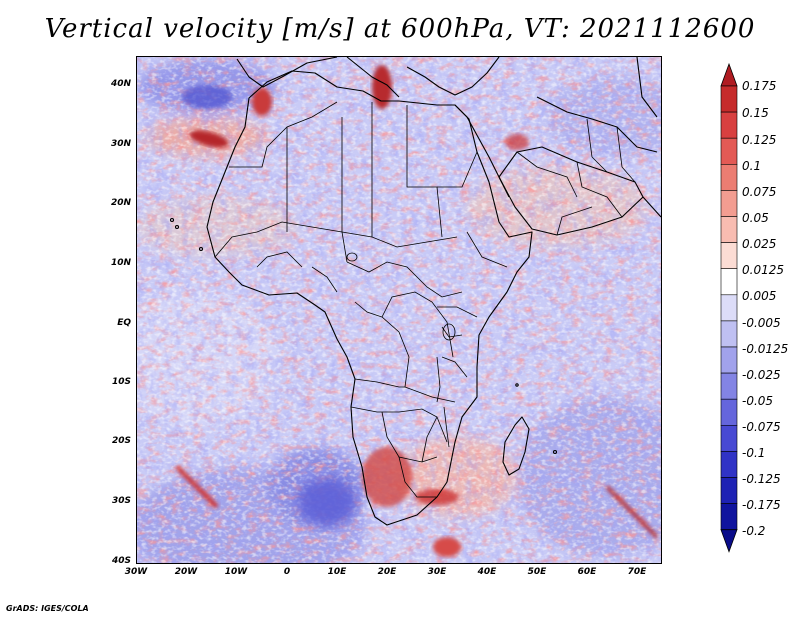 The width and height of the screenshot is (800, 618). Describe the element at coordinates (121, 501) in the screenshot. I see `lat-label-30s: 30S` at that location.